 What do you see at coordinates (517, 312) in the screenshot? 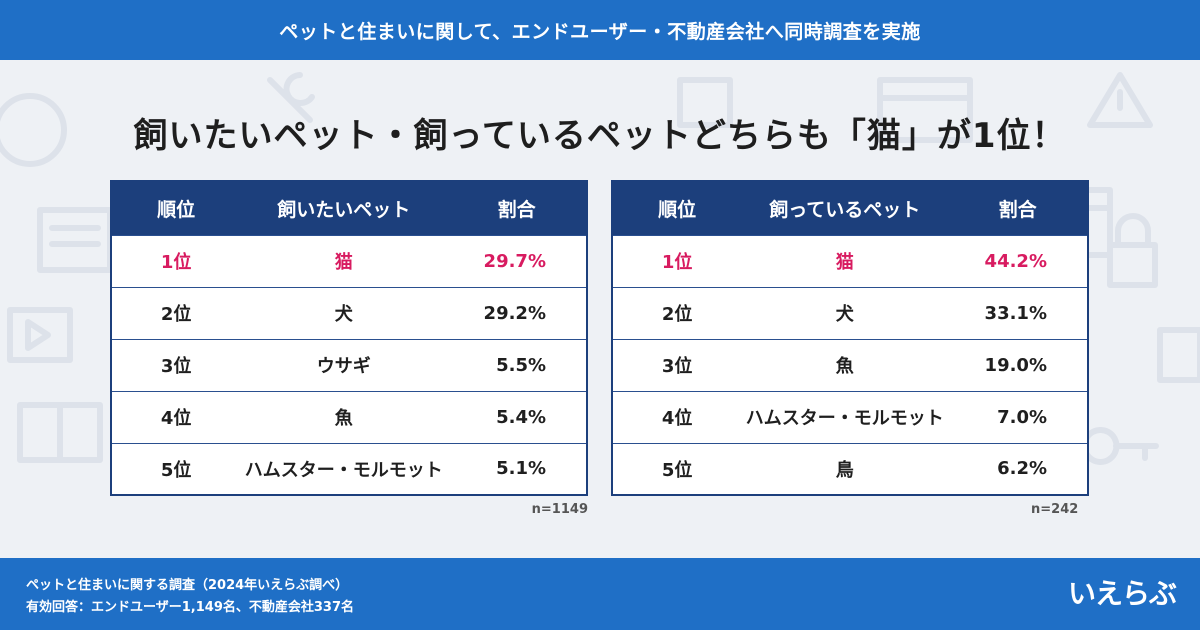
I see `percentage-cell: 29.2%` at bounding box center [517, 312].